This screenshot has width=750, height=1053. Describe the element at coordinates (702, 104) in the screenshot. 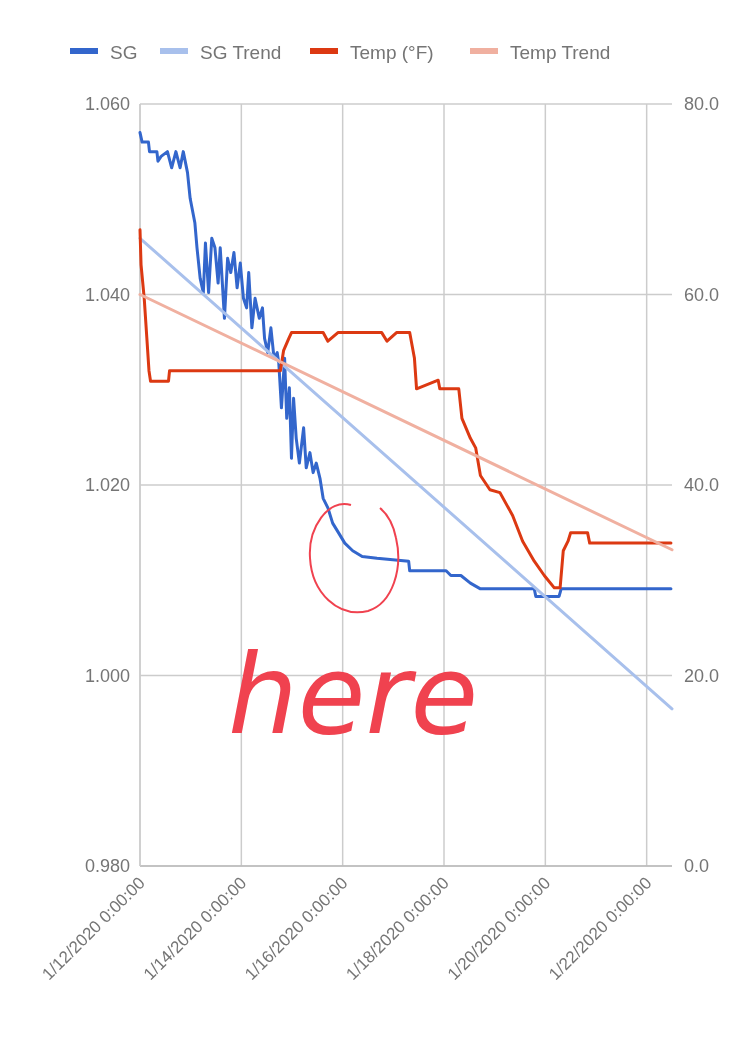

I see `y2-tick-label: 80.0` at that location.